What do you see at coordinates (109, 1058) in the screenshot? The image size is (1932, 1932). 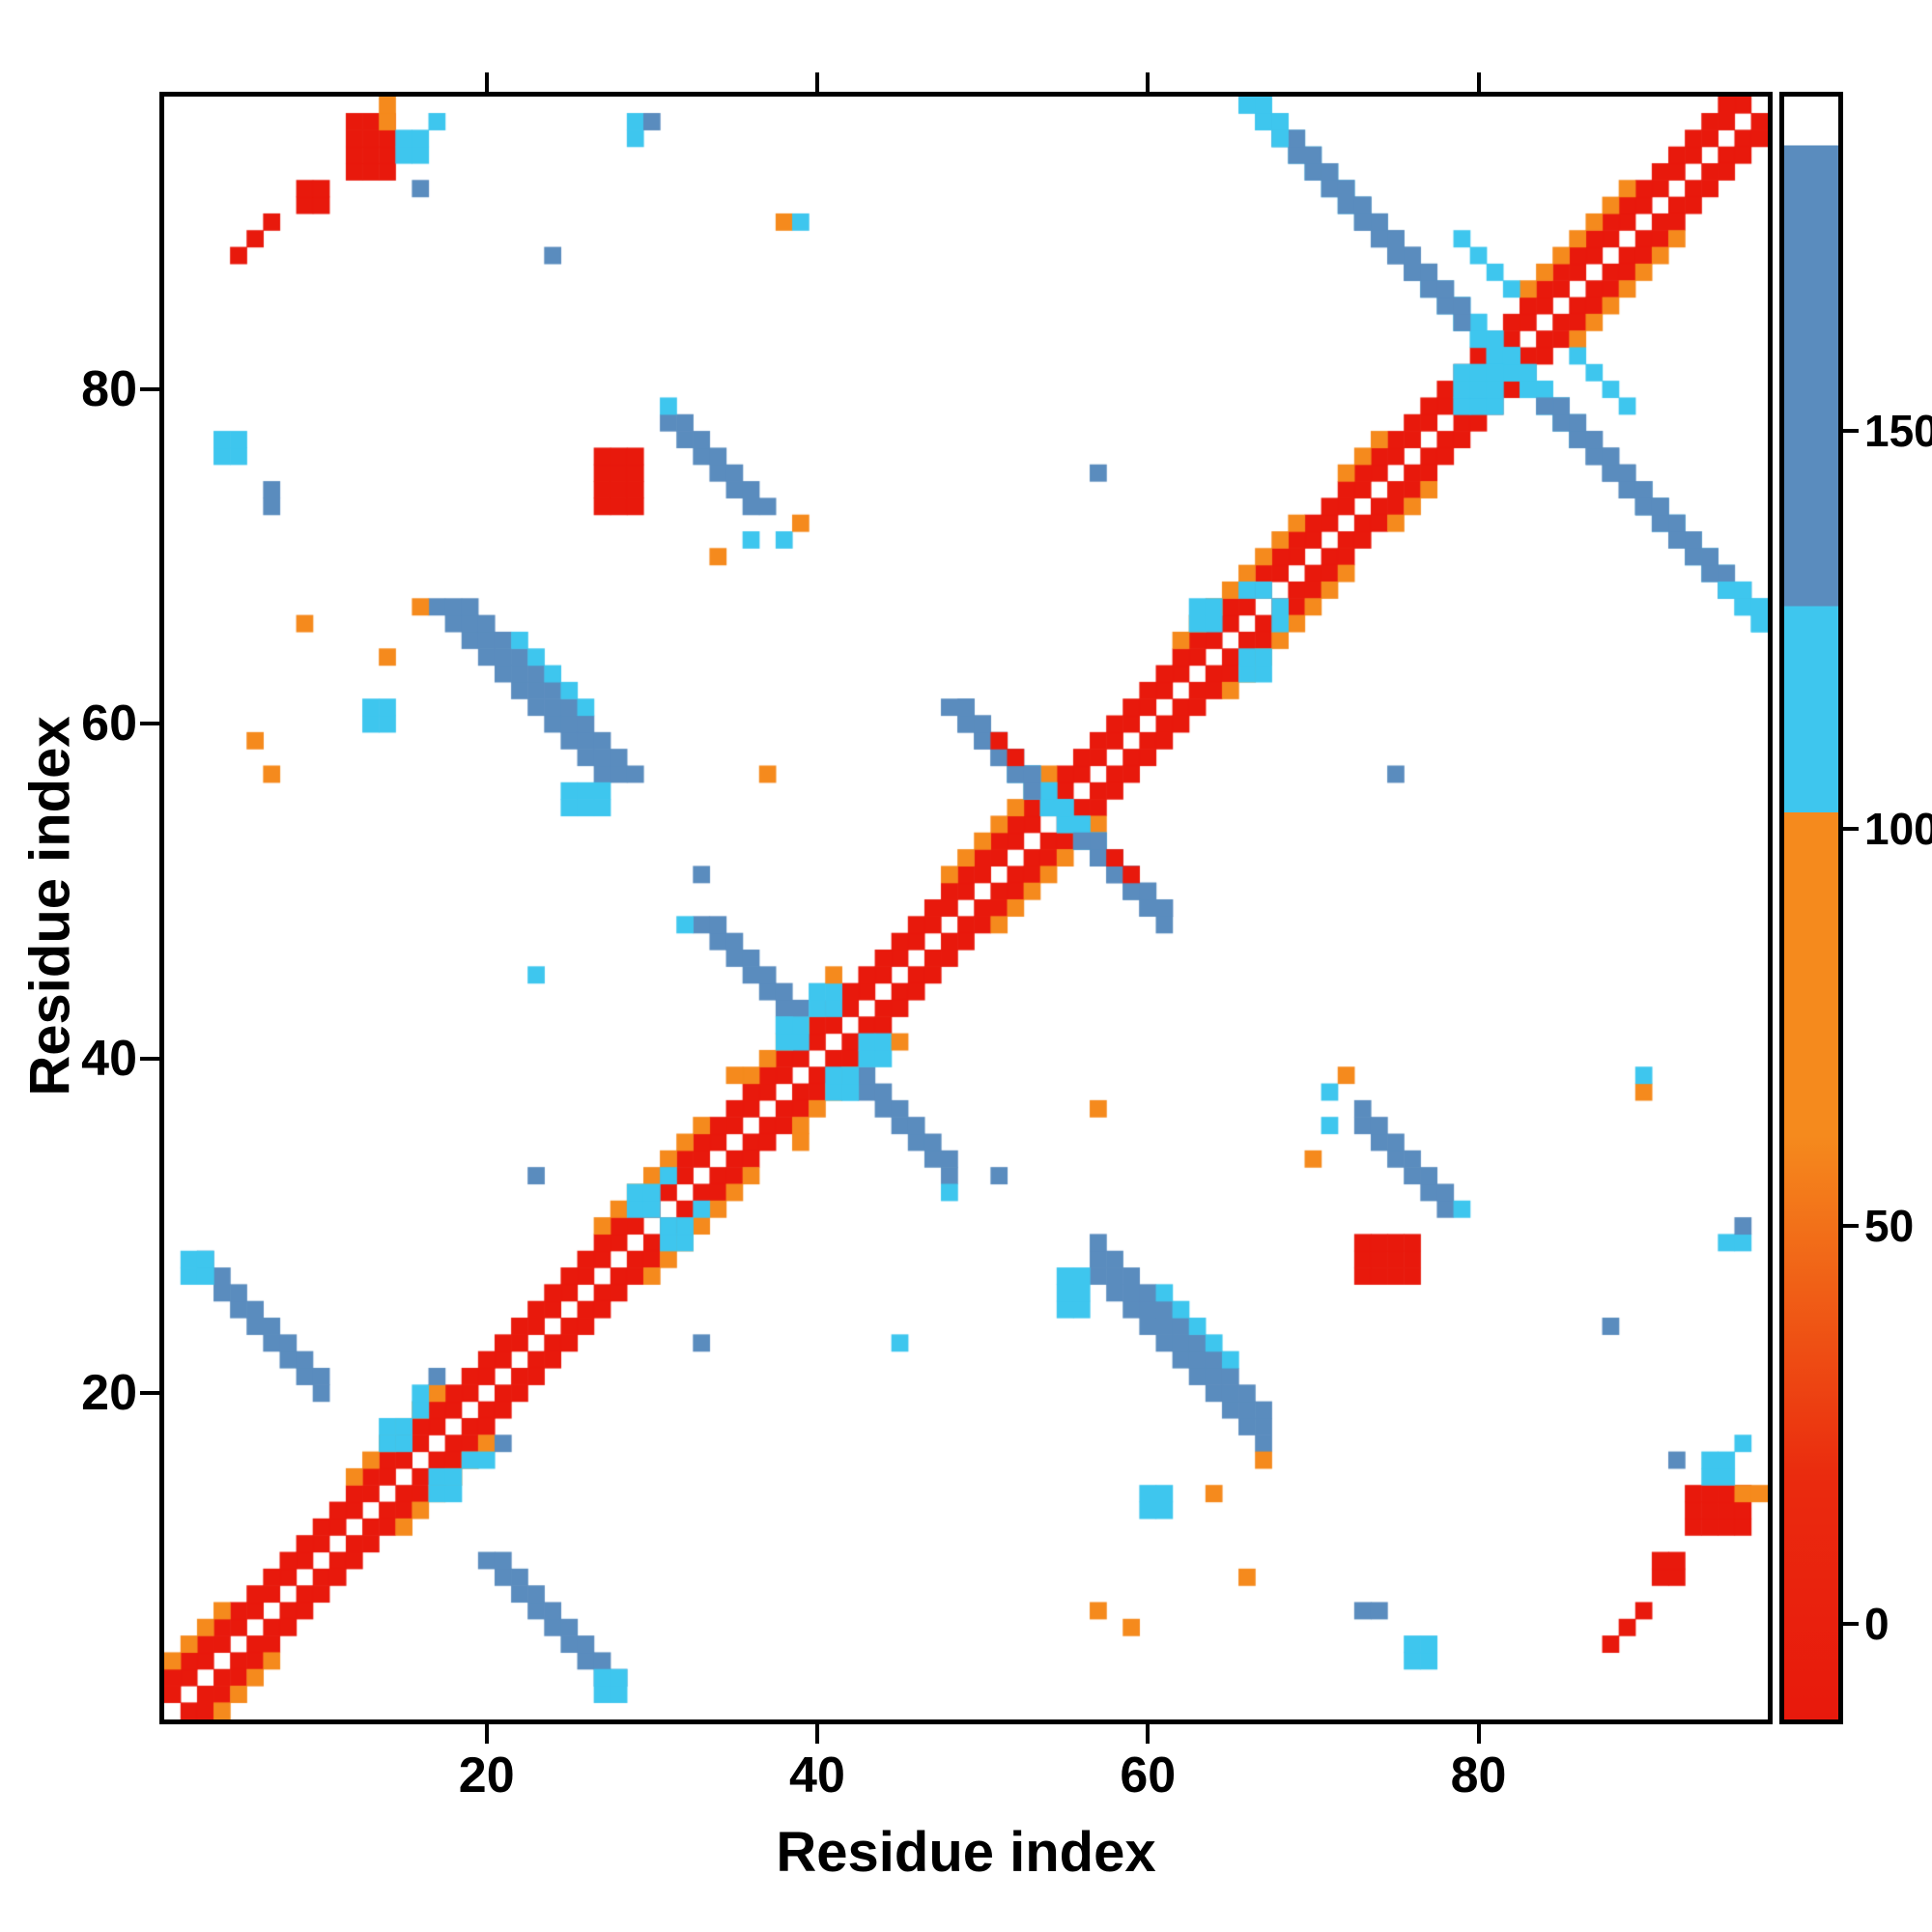 I see `y-tick-label: 40` at bounding box center [109, 1058].